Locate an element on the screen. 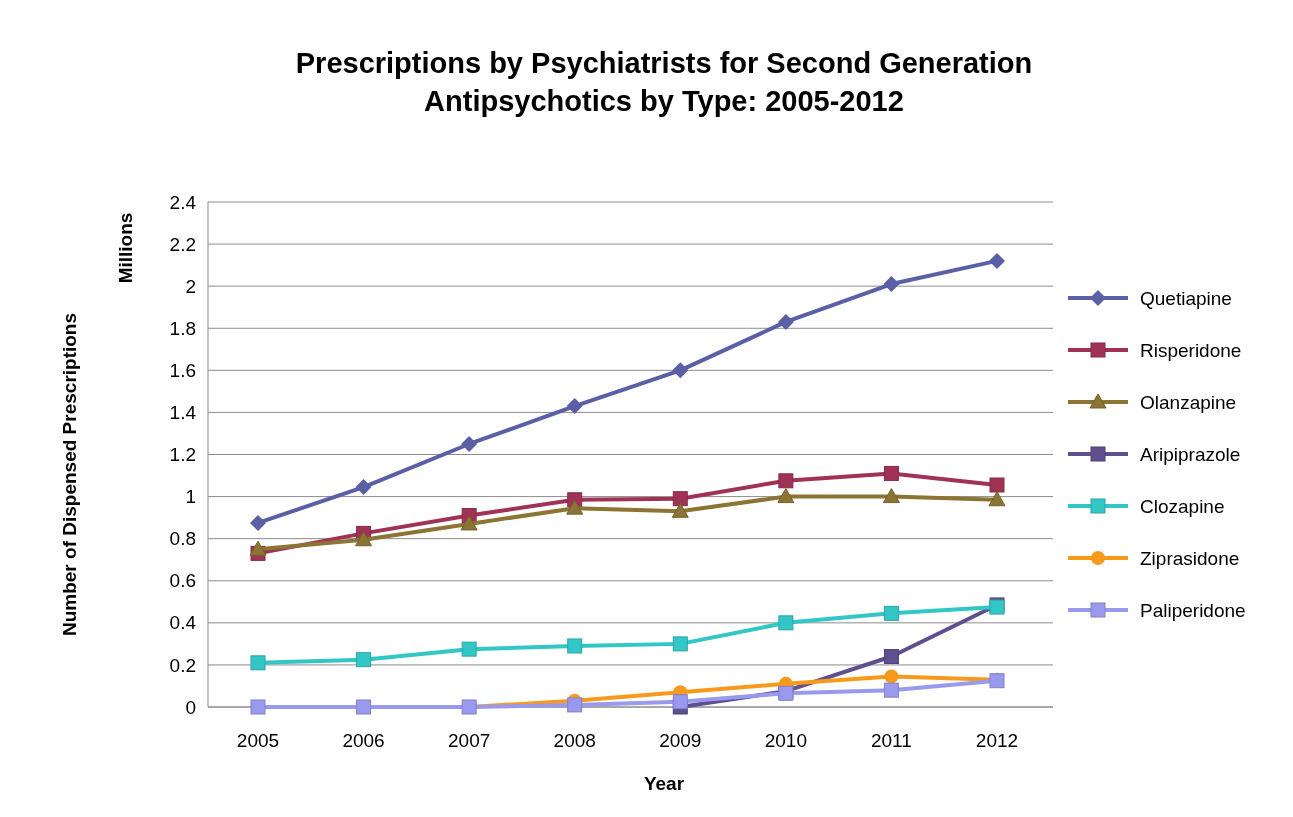 The image size is (1293, 817). legend-label: Aripiprazole is located at coordinates (1190, 454).